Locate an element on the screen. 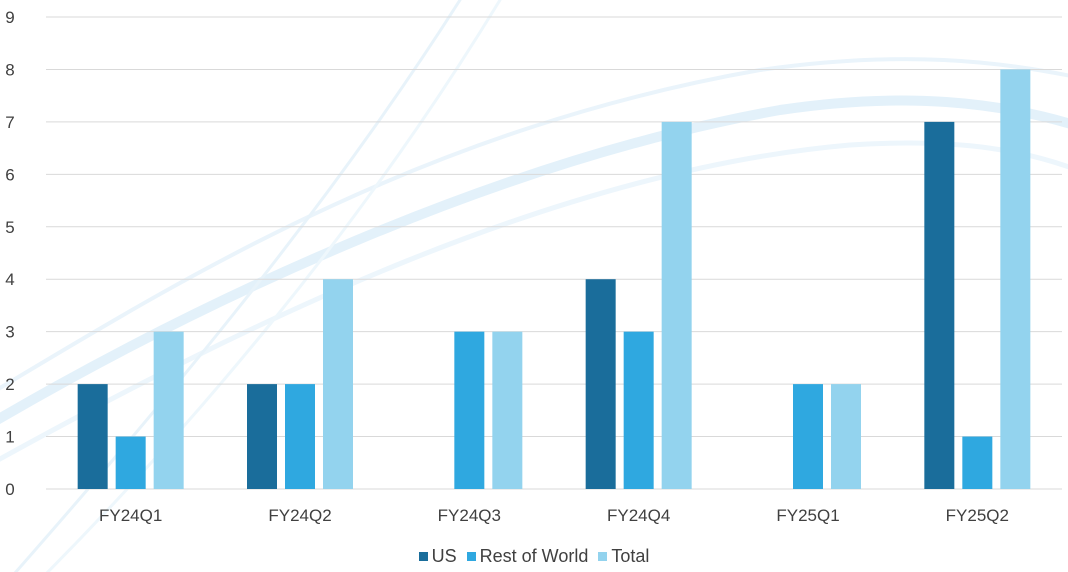  y-tick-label: 0 is located at coordinates (9, 489).